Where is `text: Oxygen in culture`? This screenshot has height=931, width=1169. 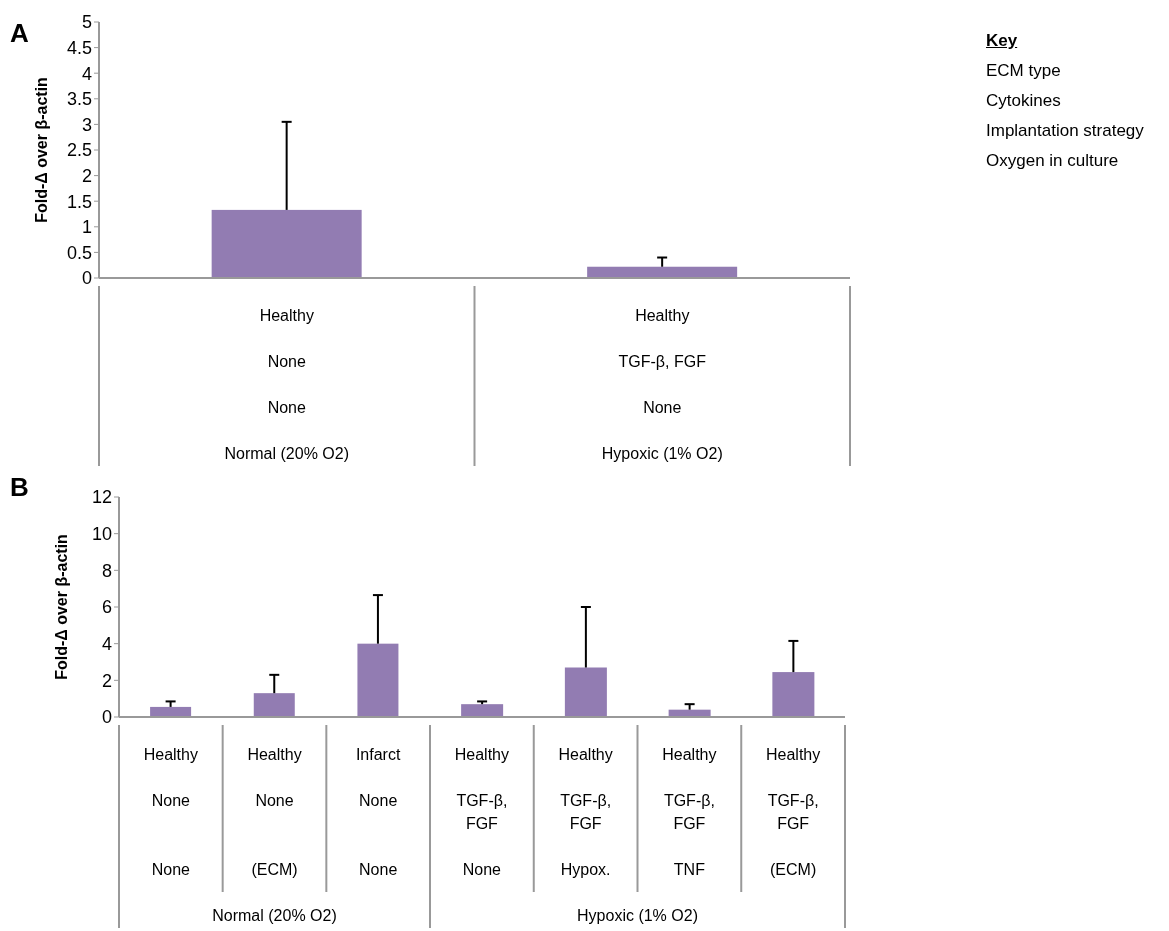
text: Oxygen in culture is located at coordinates (1053, 161).